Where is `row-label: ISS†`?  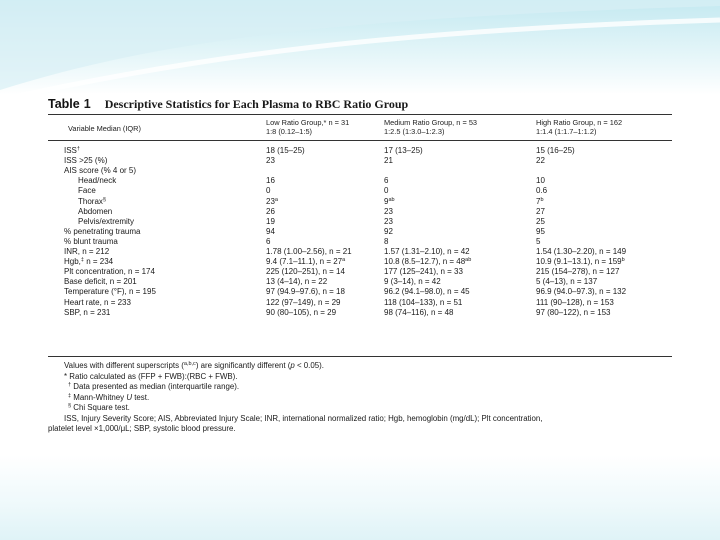 row-label: ISS† is located at coordinates (72, 150).